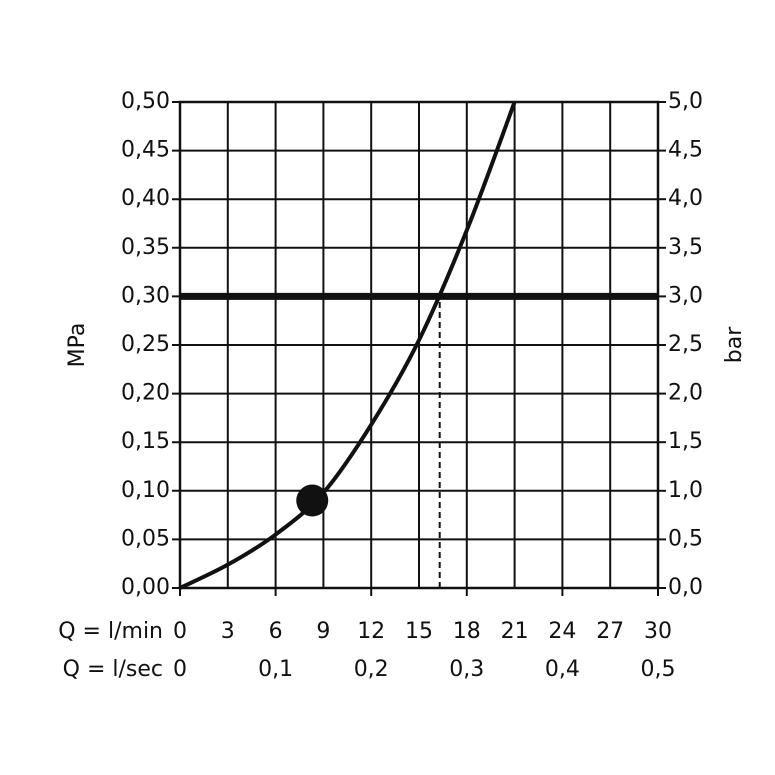 This screenshot has width=775, height=775. I want to click on x-tick-label: 3, so click(228, 631).